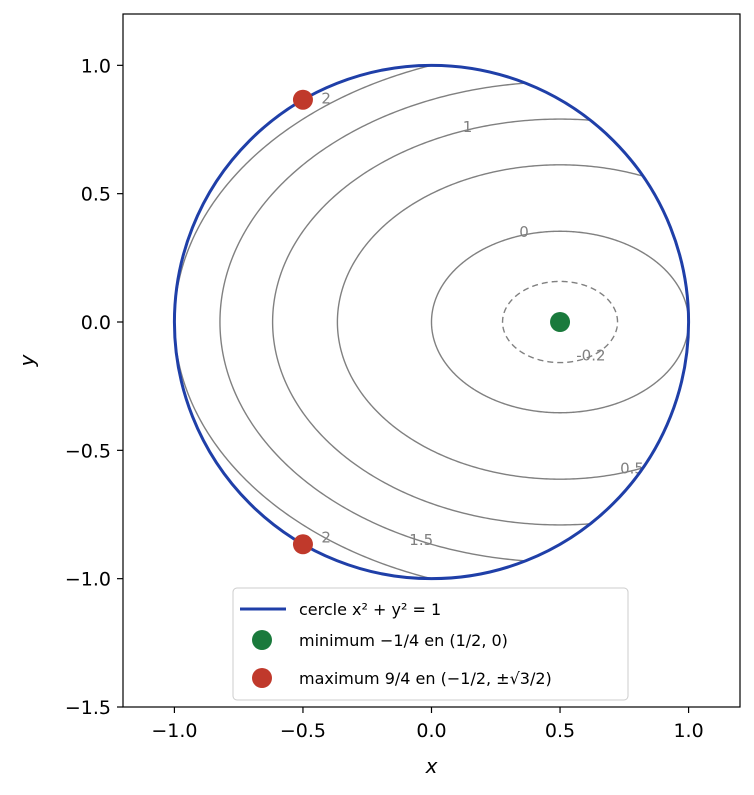 This screenshot has width=754, height=795. Describe the element at coordinates (688, 731) in the screenshot. I see `x-tick-label: 1.0` at that location.